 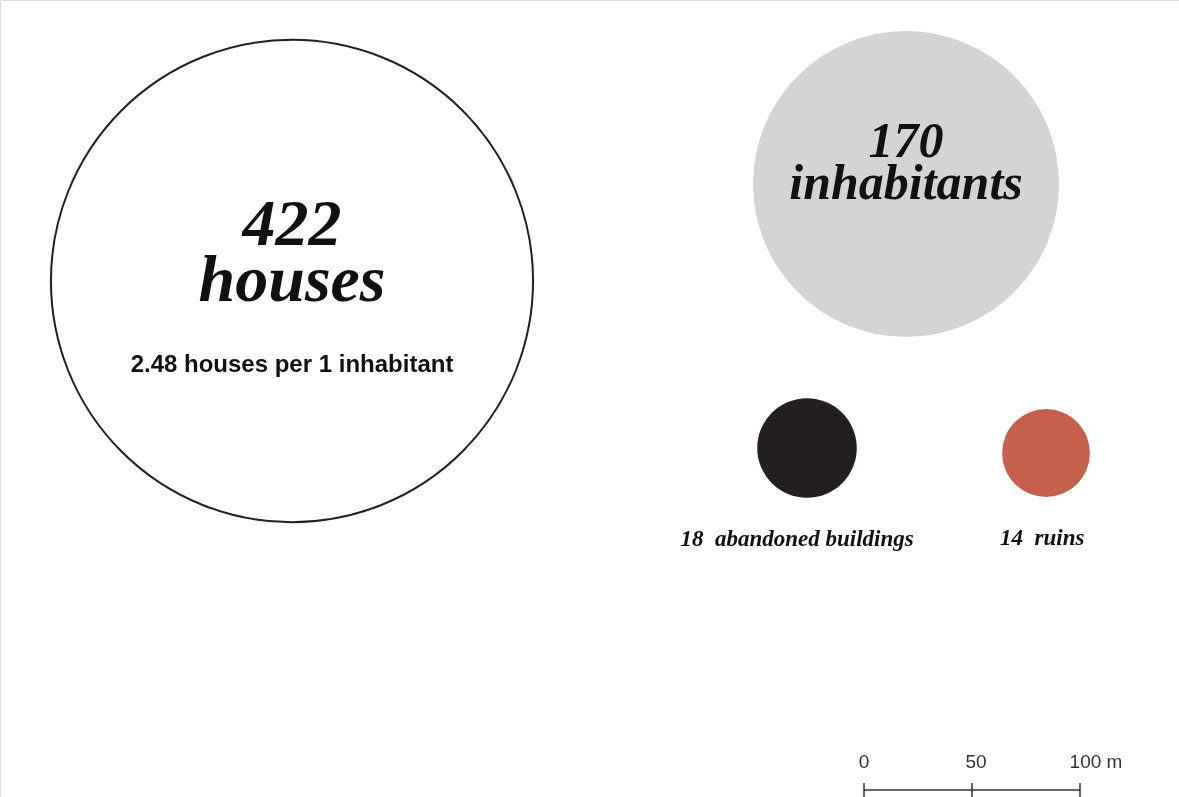 I want to click on category-label: ruins, so click(x=1059, y=537).